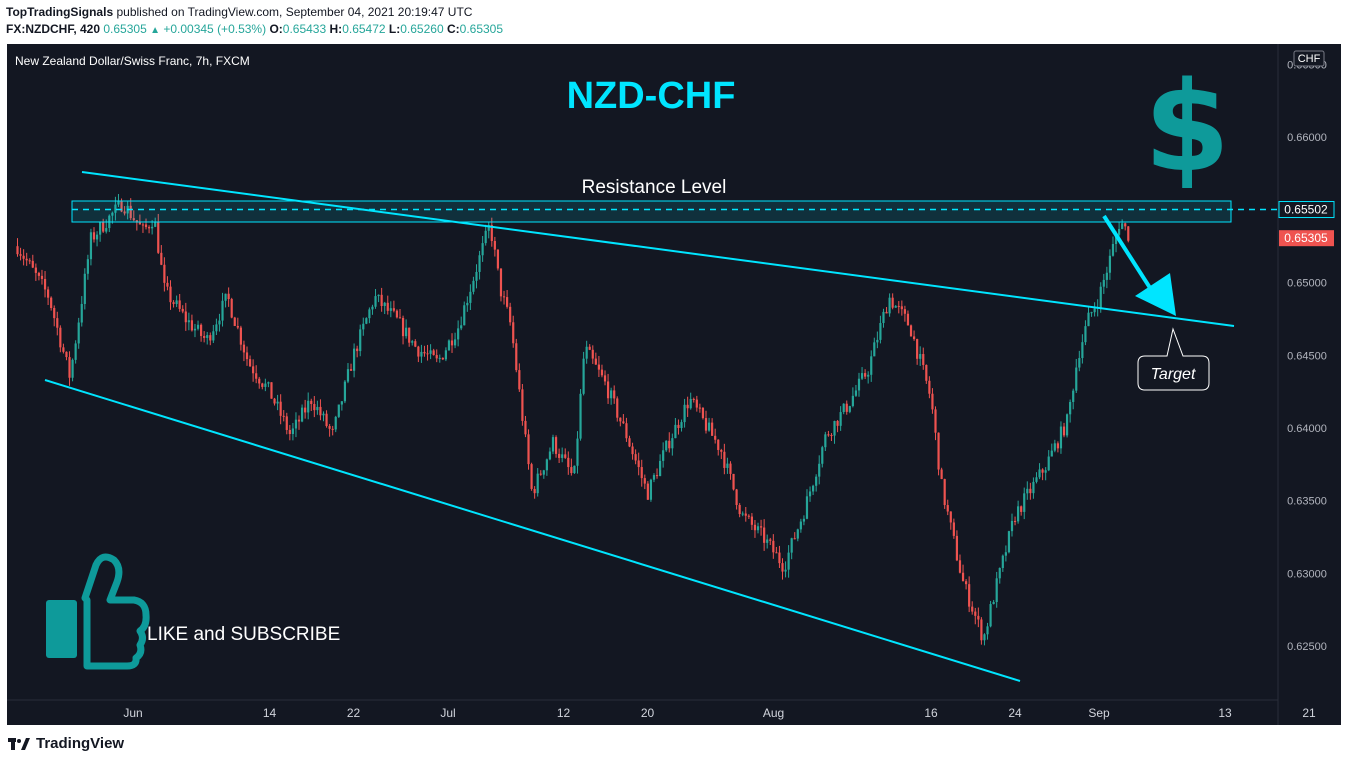  Describe the element at coordinates (394, 29) in the screenshot. I see `low-label: L:` at that location.